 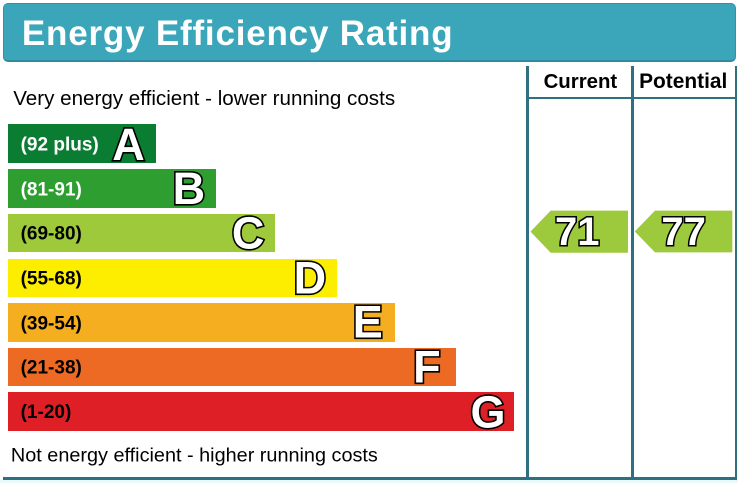 I want to click on svg-text: A, so click(x=128, y=144).